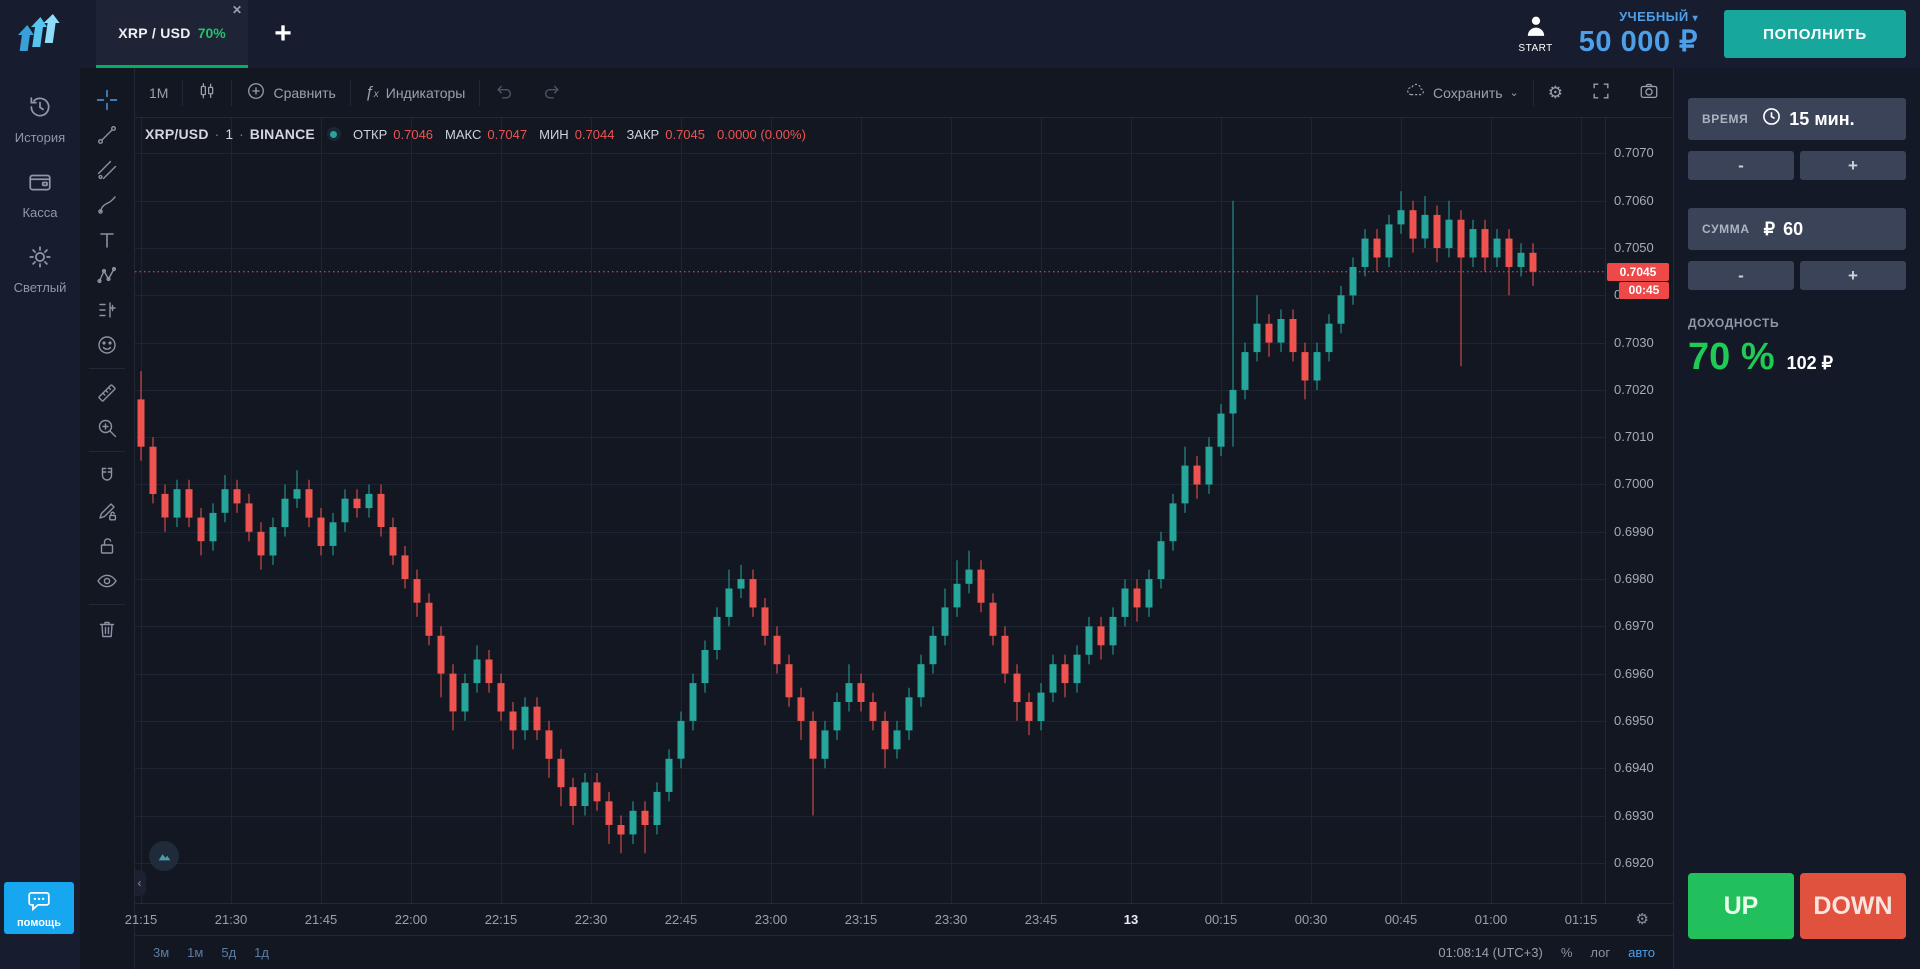 The width and height of the screenshot is (1920, 969). I want to click on trash-icon, so click(107, 628).